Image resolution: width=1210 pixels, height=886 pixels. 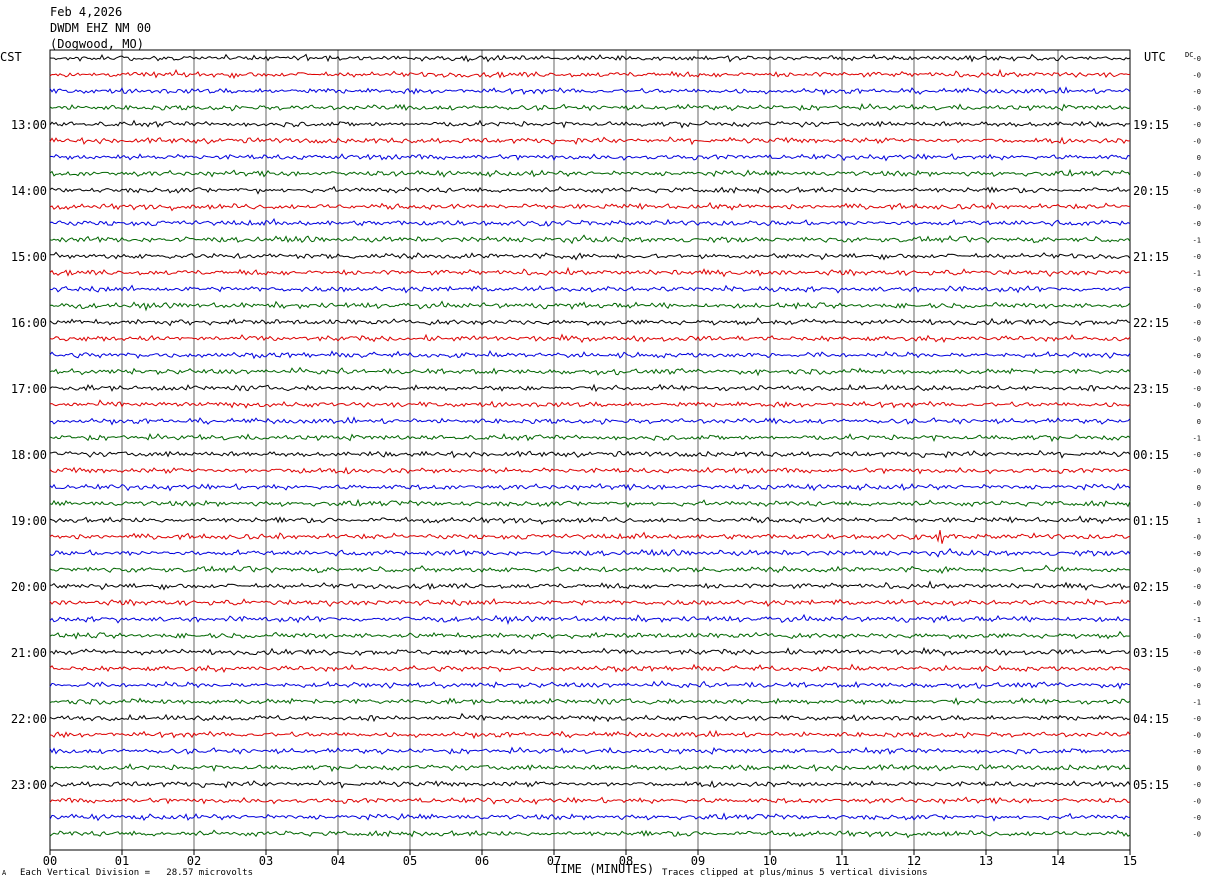 I want to click on hour-label-left: 21:00, so click(x=29, y=653).